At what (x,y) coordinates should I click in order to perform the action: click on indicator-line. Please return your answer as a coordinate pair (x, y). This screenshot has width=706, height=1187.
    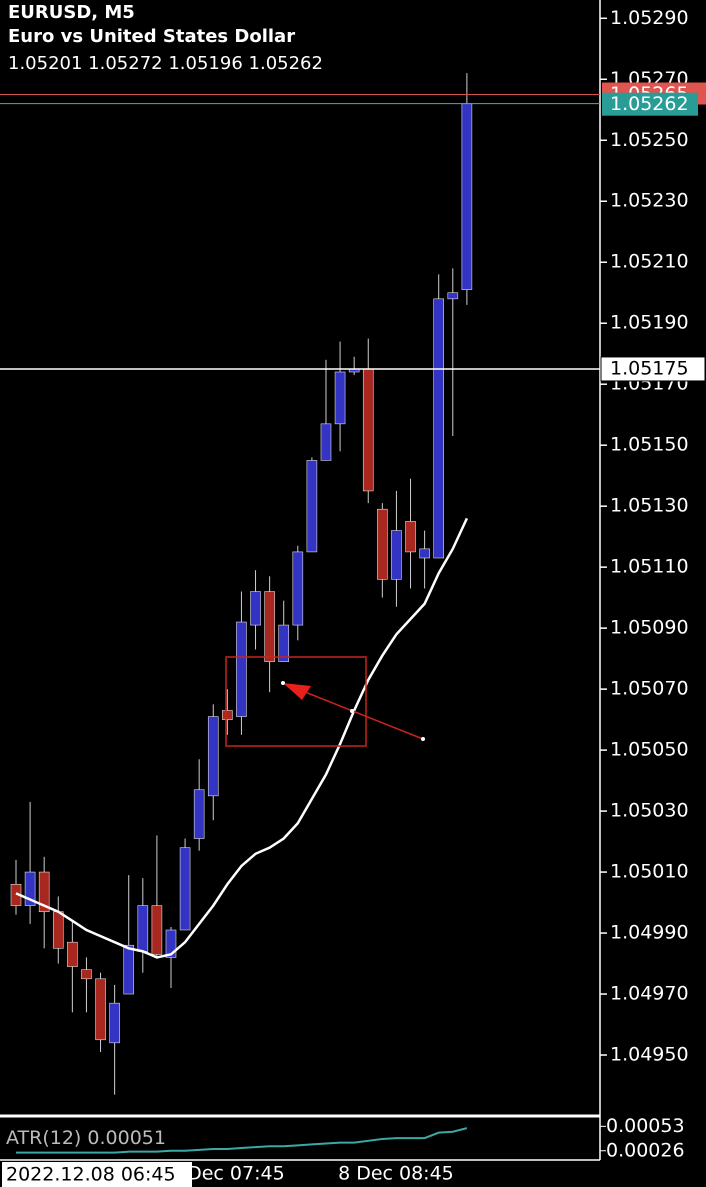
    Looking at the image, I should click on (242, 1140).